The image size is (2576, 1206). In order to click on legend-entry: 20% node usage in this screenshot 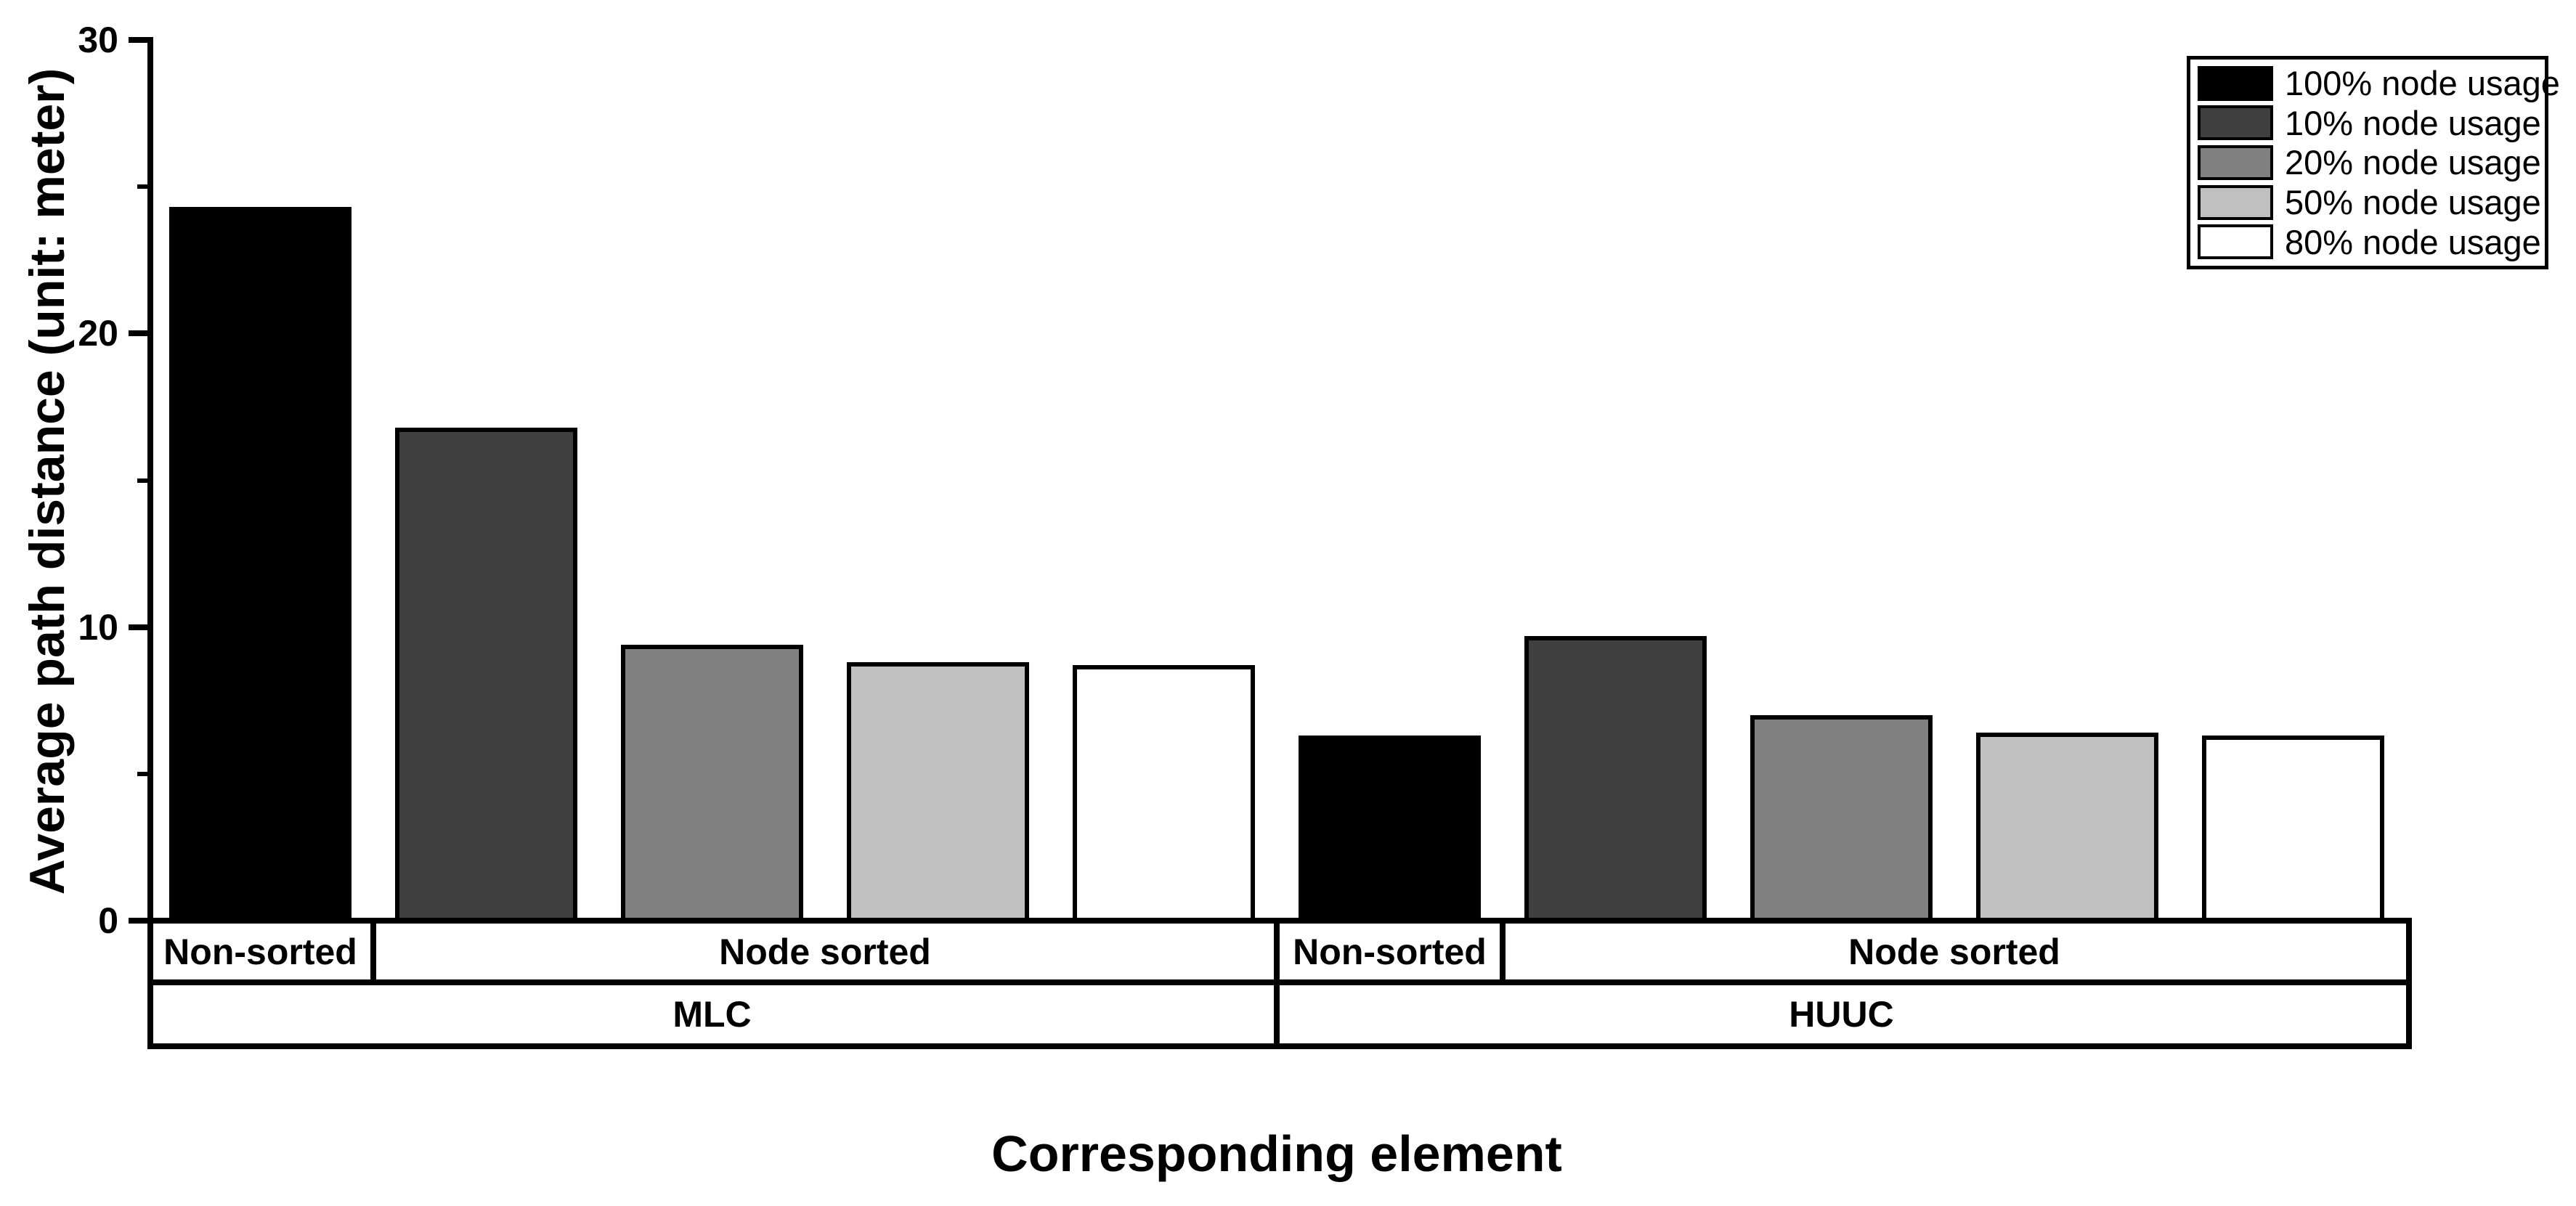, I will do `click(2369, 162)`.